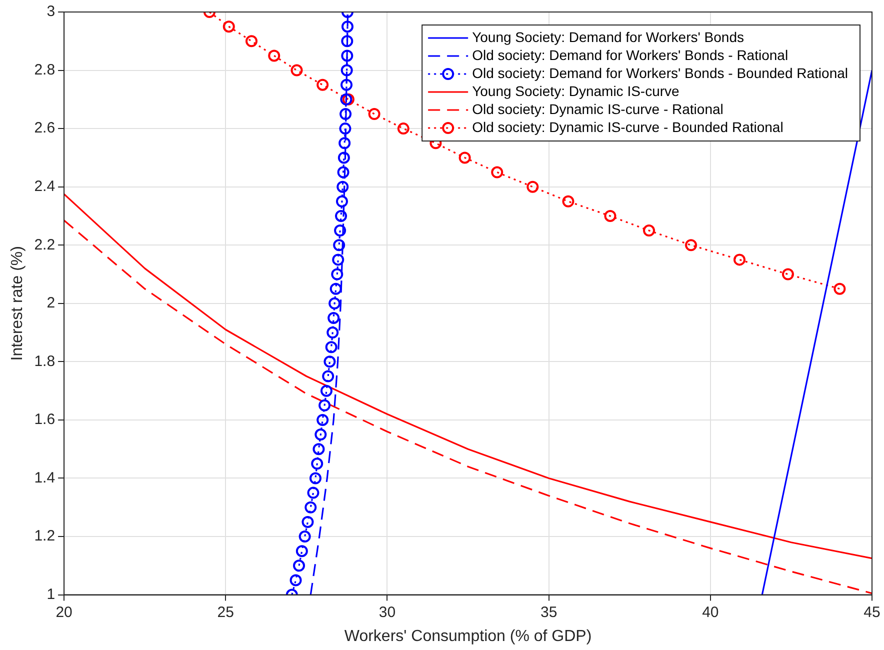 The width and height of the screenshot is (884, 650). Describe the element at coordinates (628, 126) in the screenshot. I see `legend-label: Old society: Dynamic IS-curve - Bounded Rational` at that location.